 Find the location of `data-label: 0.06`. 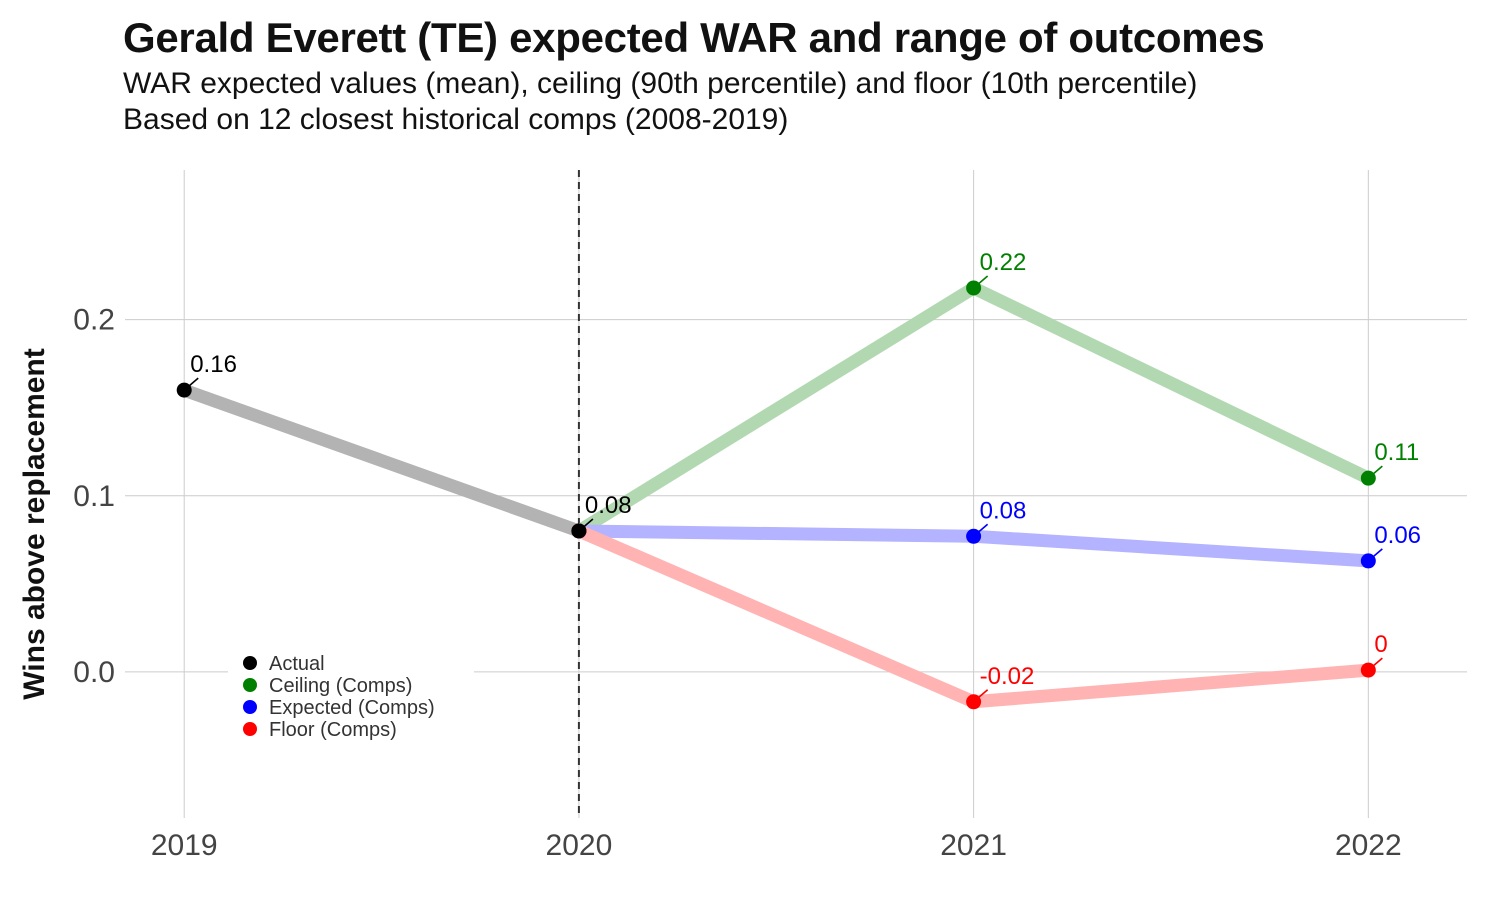

data-label: 0.06 is located at coordinates (1397, 535).